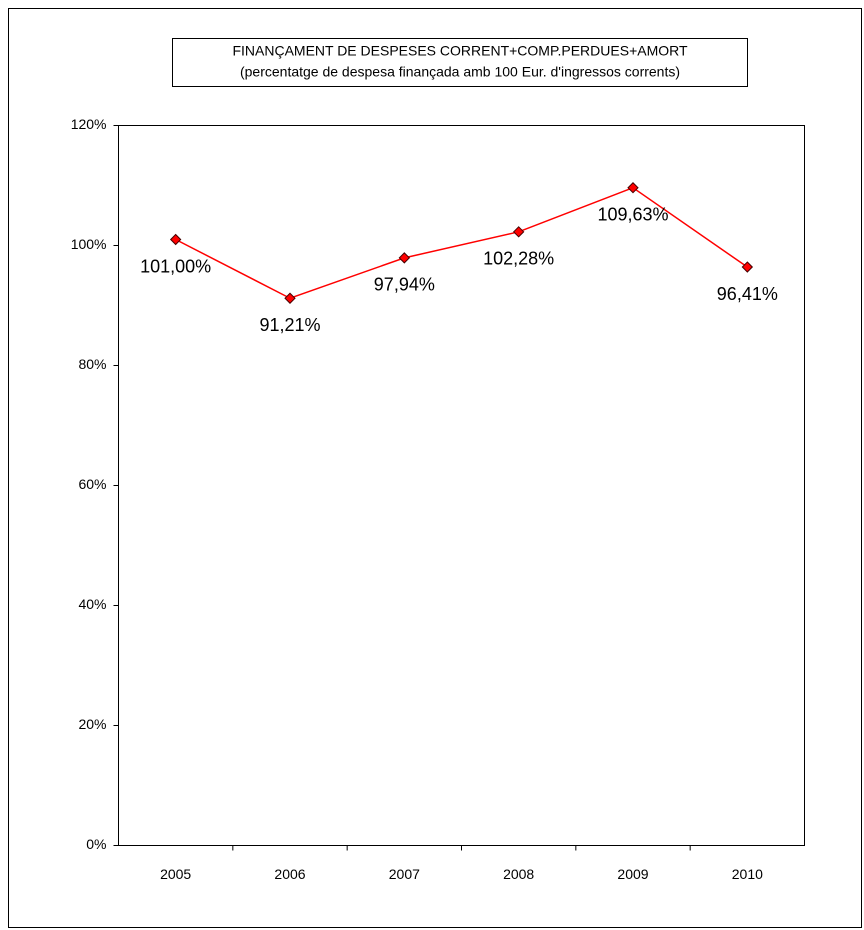 This screenshot has width=864, height=930. What do you see at coordinates (175, 874) in the screenshot?
I see `x-tick-label: 2005` at bounding box center [175, 874].